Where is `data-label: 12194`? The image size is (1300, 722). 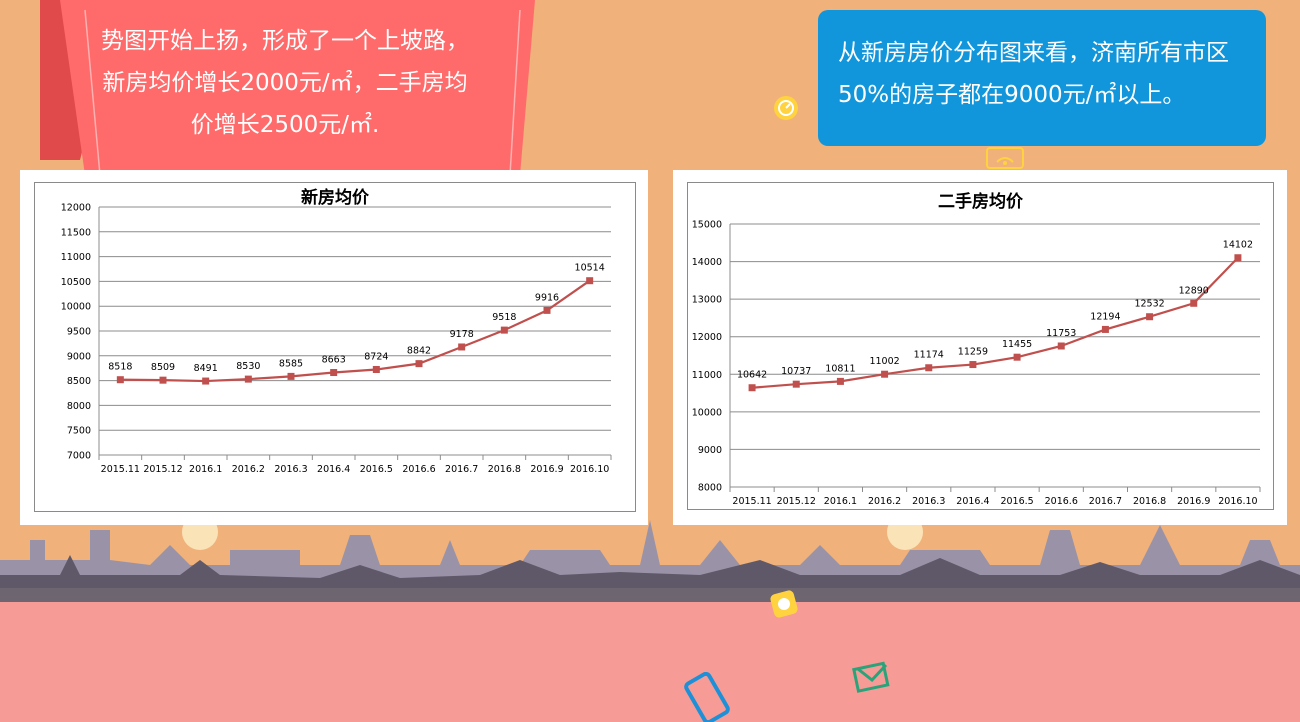 data-label: 12194 is located at coordinates (1105, 316).